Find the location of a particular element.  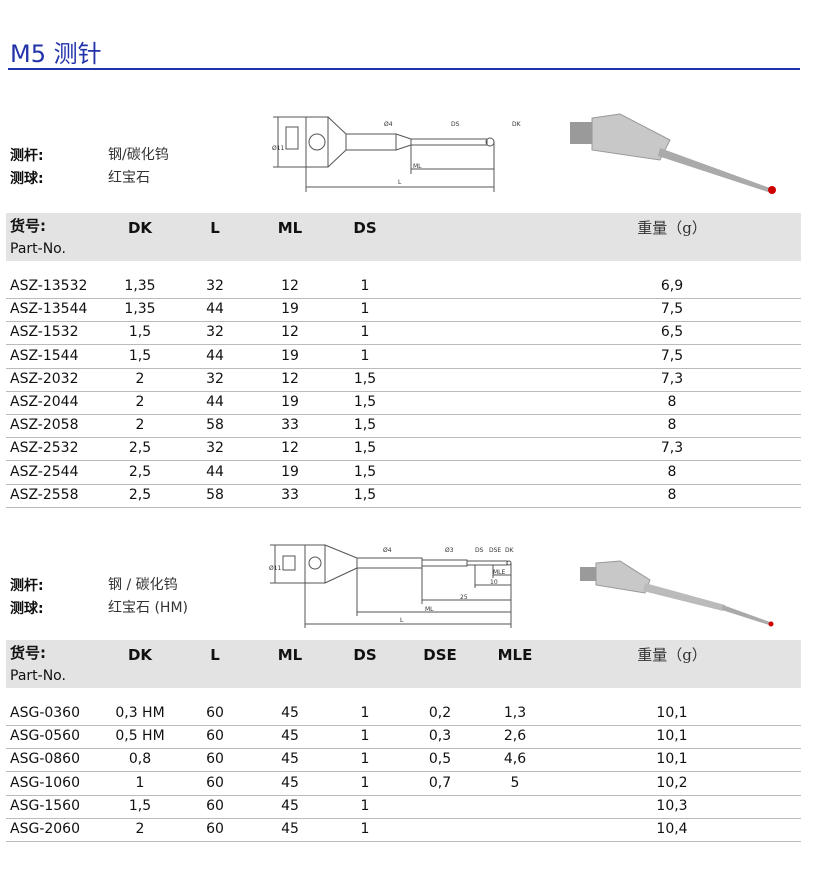

table-row: ASG-1060 1 60 45 1 0,7 5 10,2 is located at coordinates (403, 784).